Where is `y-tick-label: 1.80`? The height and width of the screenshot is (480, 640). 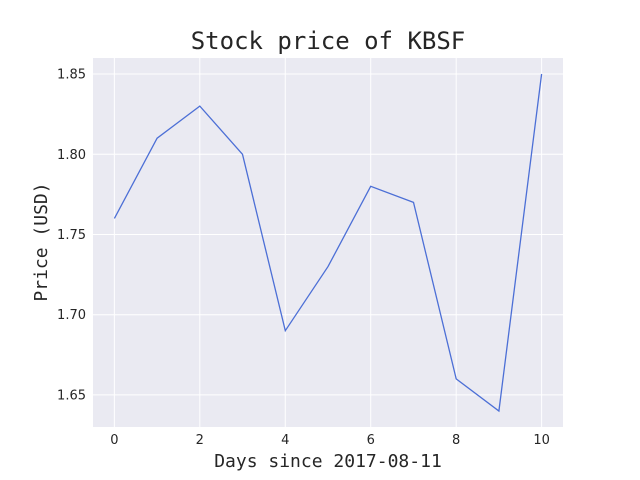
y-tick-label: 1.80 is located at coordinates (71, 155).